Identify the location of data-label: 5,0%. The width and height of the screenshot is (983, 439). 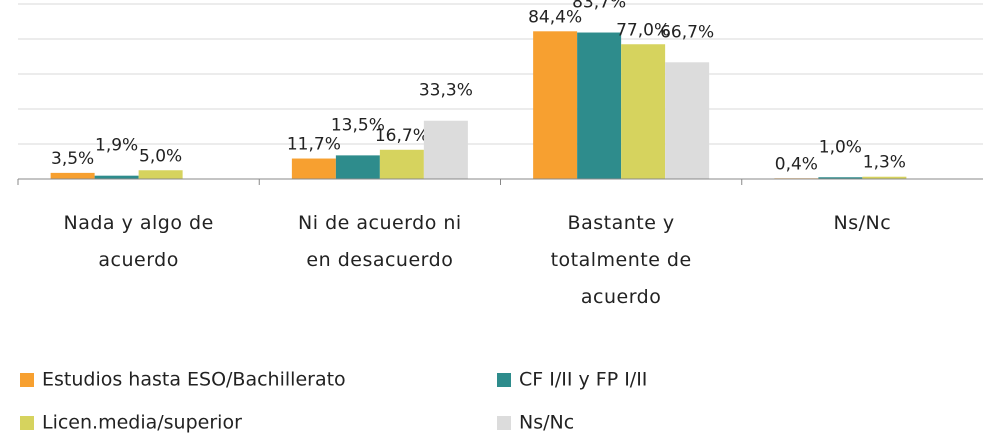
(160, 156).